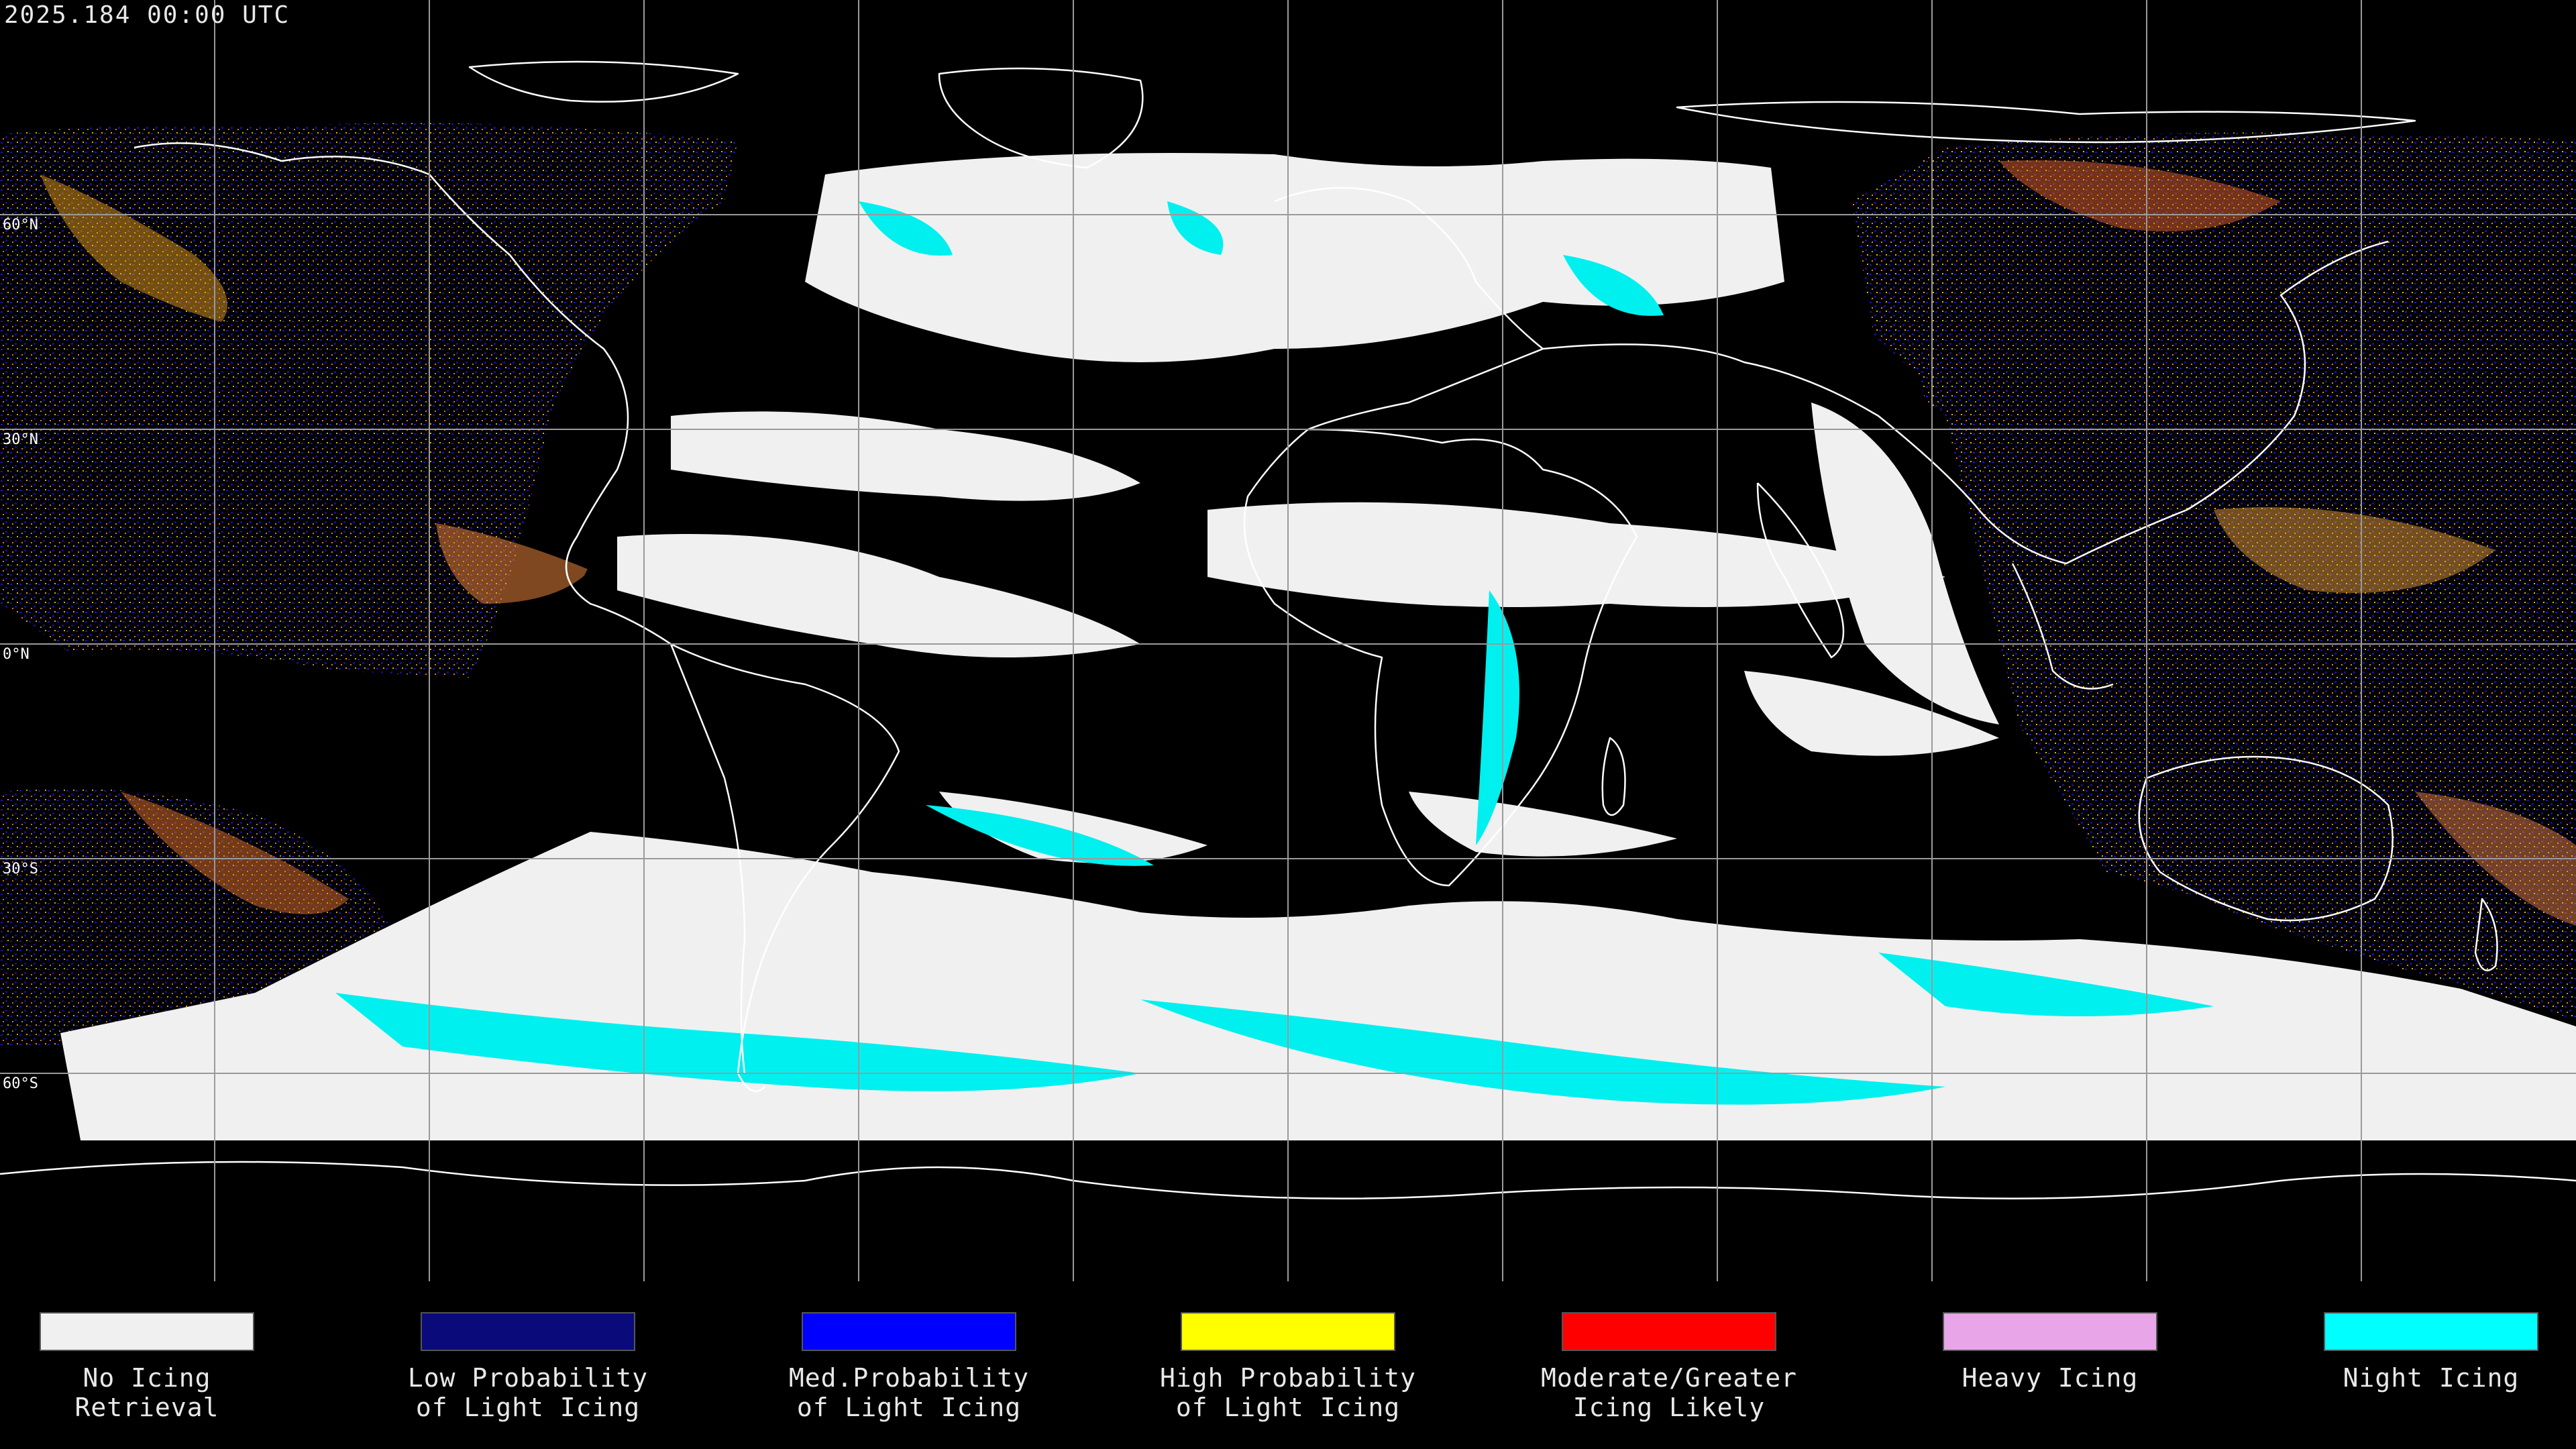 The width and height of the screenshot is (2576, 1449). I want to click on legend-item-moderate-greater: Moderate/Greater Icing Likely, so click(1669, 1367).